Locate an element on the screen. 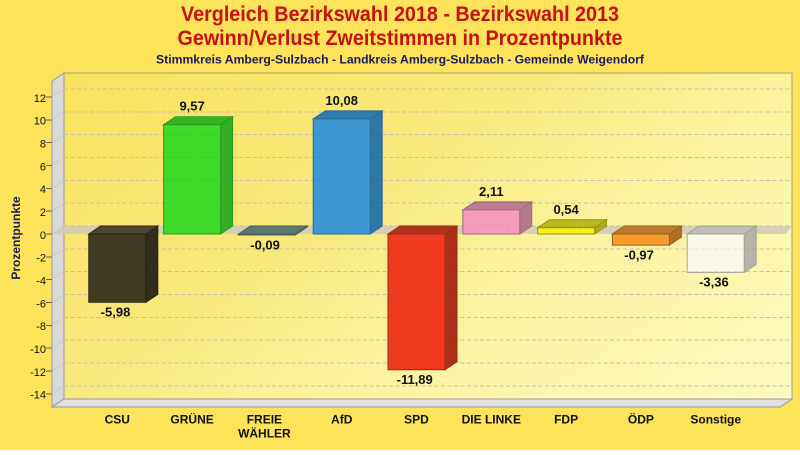 This screenshot has height=455, width=800. svg-text: -14 is located at coordinates (38, 396).